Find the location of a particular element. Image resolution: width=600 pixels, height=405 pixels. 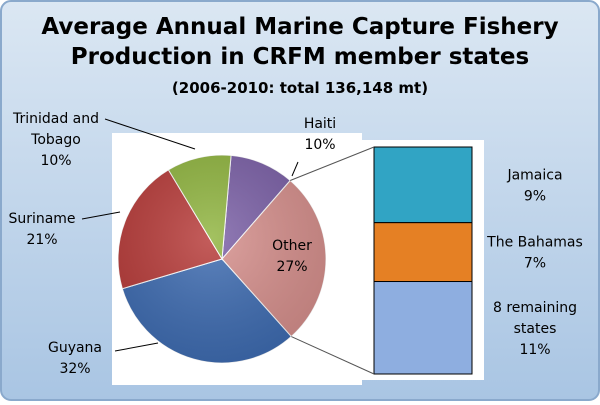

leader-line-trinidad is located at coordinates (150, 134).